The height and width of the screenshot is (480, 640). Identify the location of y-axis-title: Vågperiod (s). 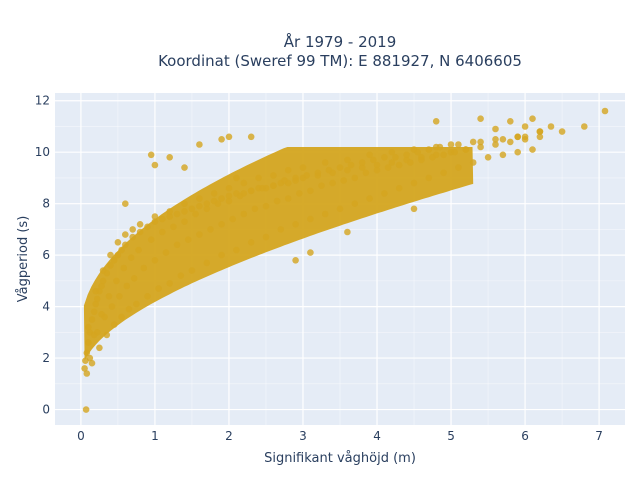
(23, 259).